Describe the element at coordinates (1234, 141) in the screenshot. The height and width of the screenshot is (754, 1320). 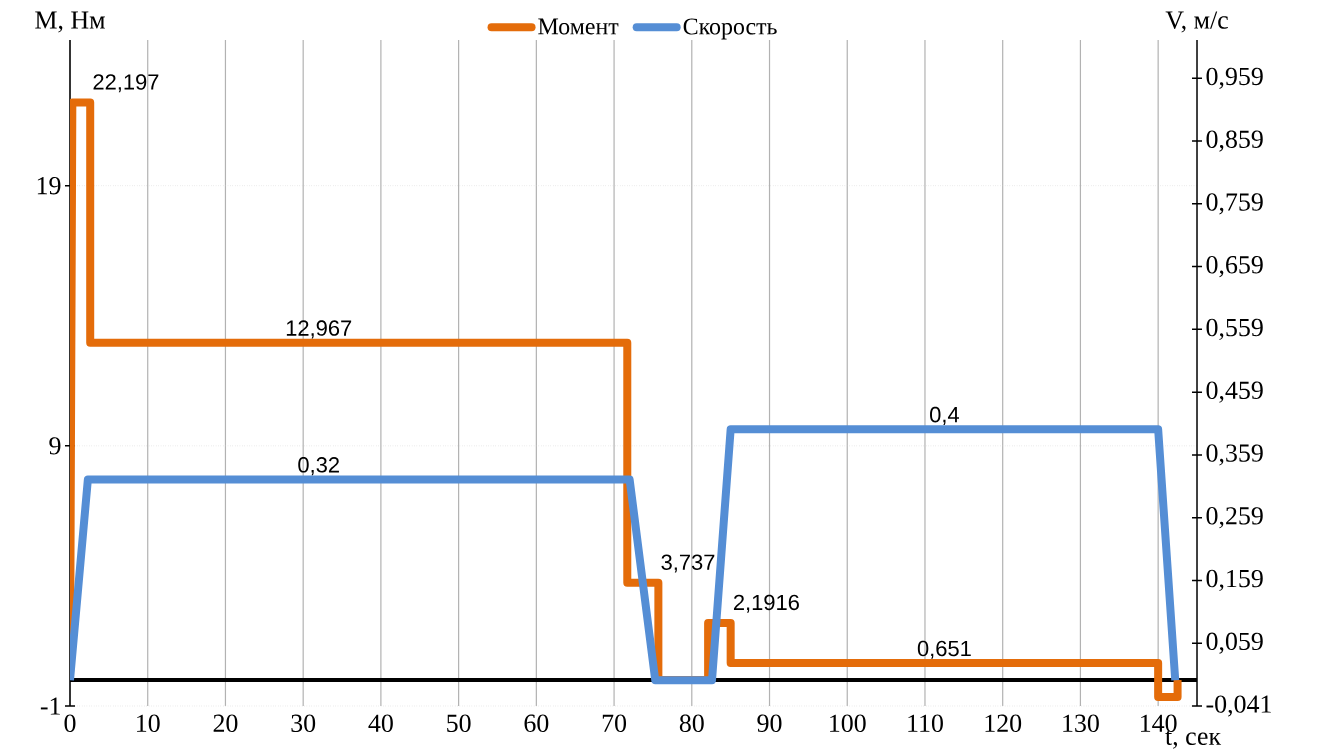
I see `y2-tick-label: 0,859` at that location.